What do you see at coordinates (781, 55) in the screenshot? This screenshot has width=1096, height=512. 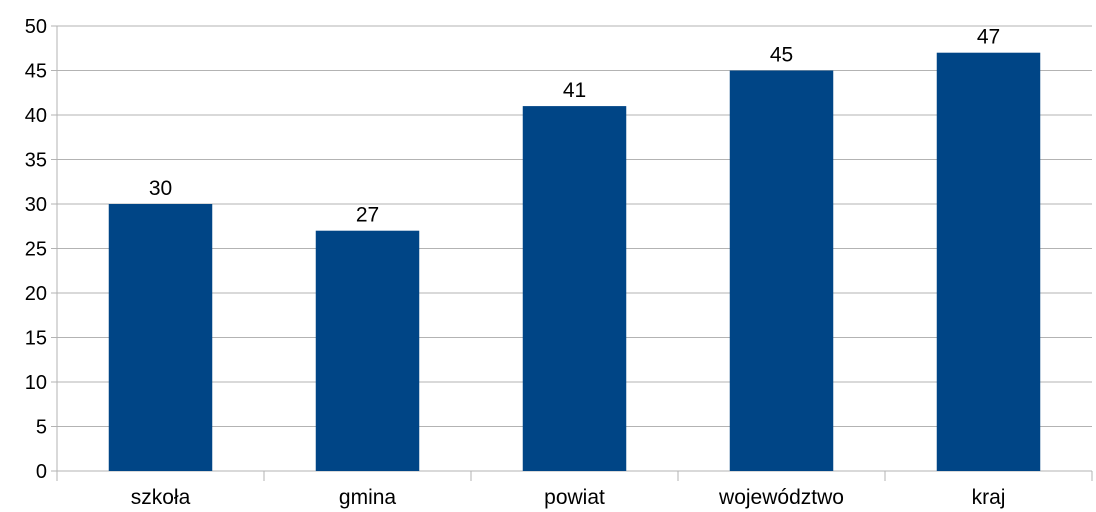 I see `data-label: 45` at bounding box center [781, 55].